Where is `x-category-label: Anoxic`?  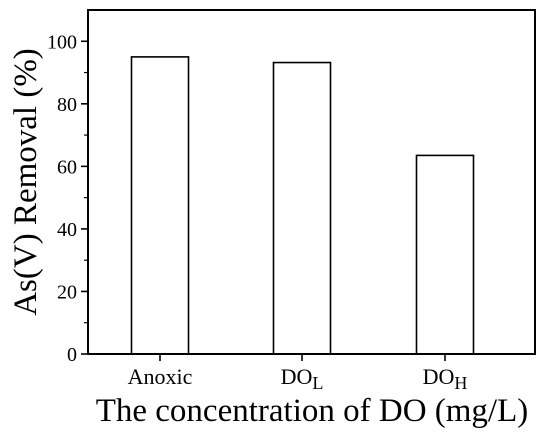 x-category-label: Anoxic is located at coordinates (160, 376).